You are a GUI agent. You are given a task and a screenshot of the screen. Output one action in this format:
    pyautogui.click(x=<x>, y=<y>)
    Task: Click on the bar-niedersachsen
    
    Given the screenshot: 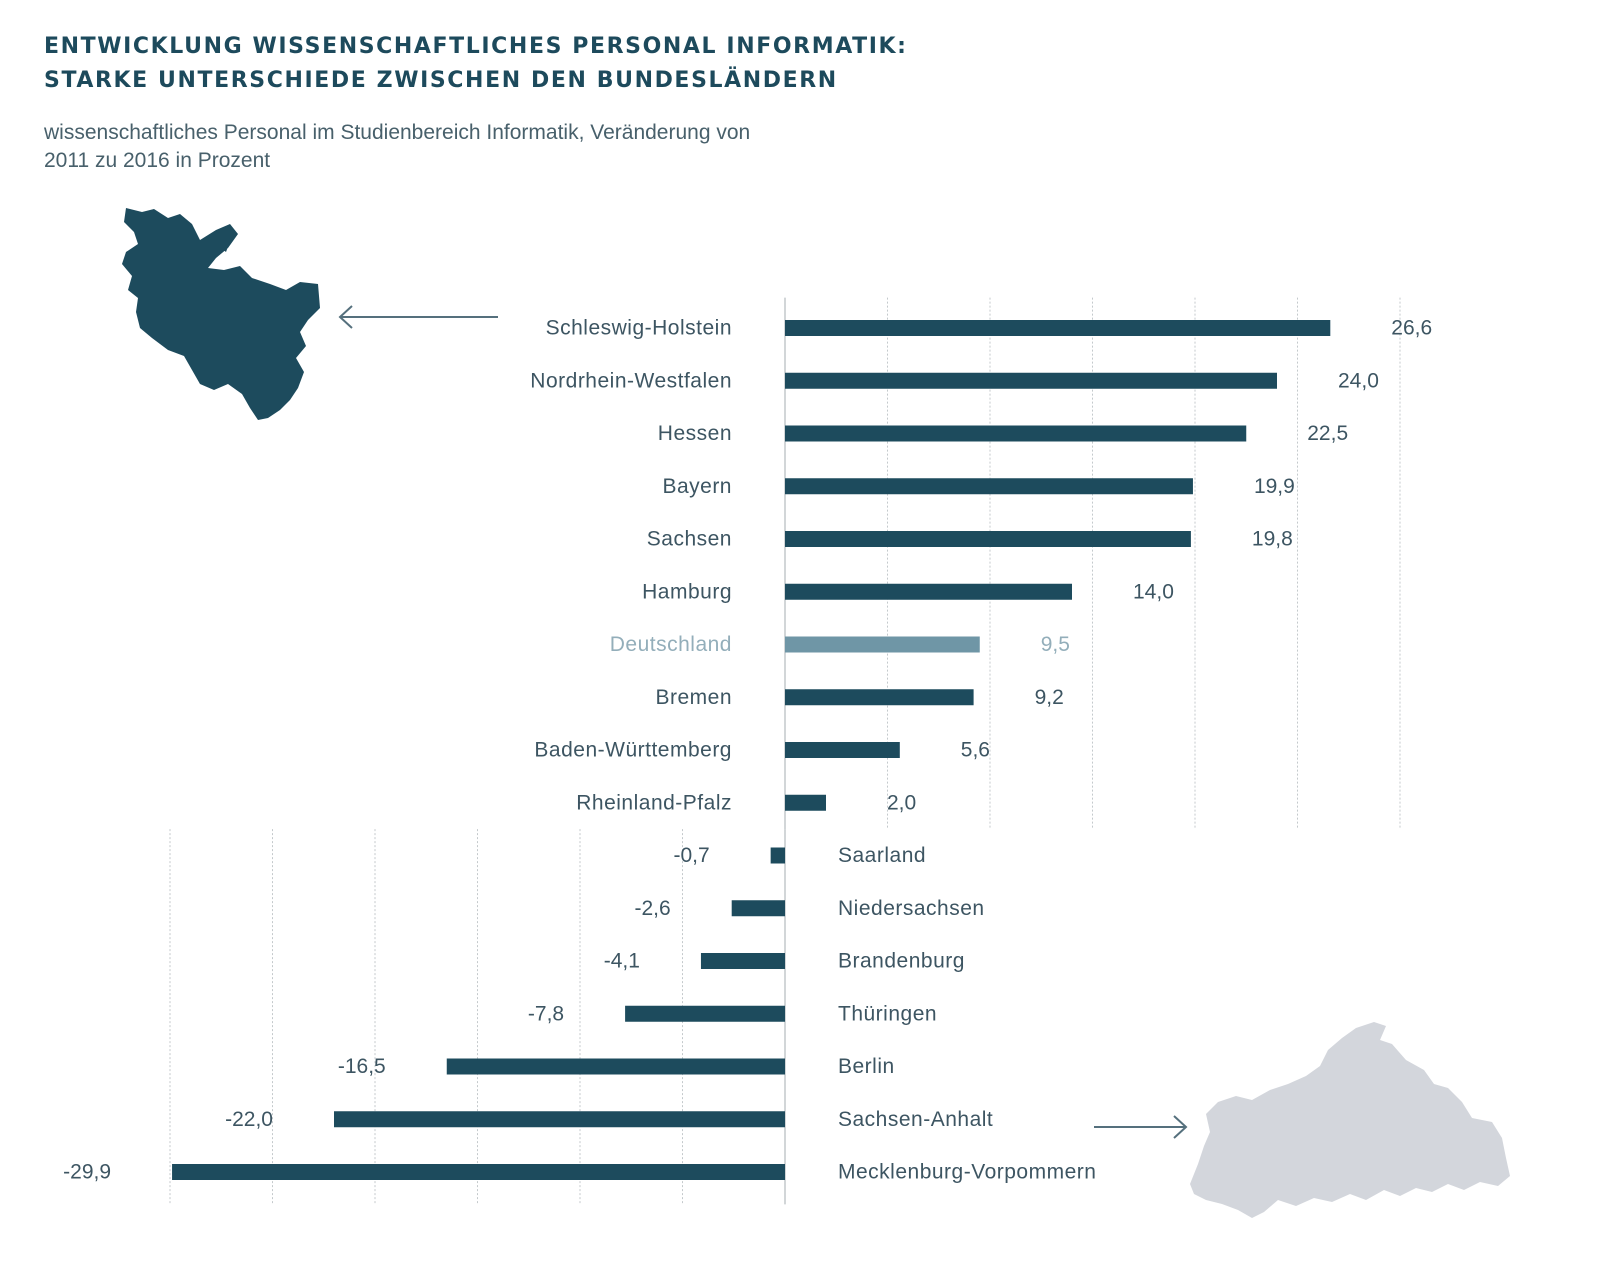 What is the action you would take?
    pyautogui.click(x=758, y=908)
    